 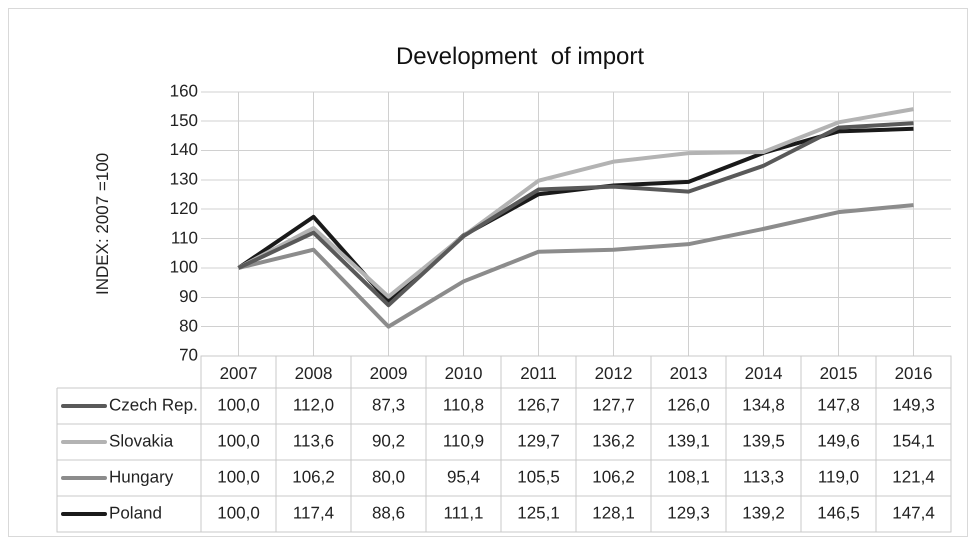 What do you see at coordinates (688, 441) in the screenshot?
I see `data-label: 139,1` at bounding box center [688, 441].